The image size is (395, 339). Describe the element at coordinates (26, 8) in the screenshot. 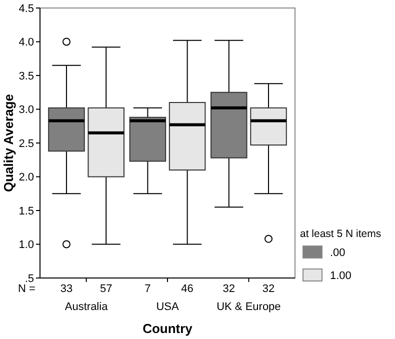

I see `y-tick-label: 4.5` at that location.